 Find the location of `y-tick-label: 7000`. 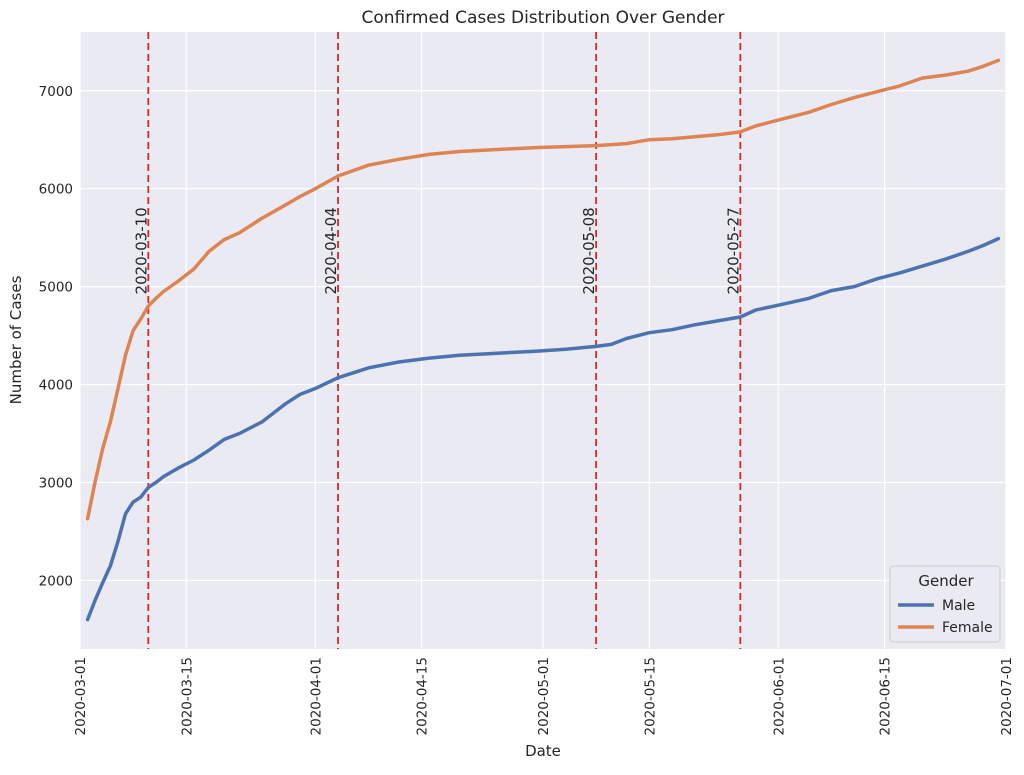

y-tick-label: 7000 is located at coordinates (56, 92).